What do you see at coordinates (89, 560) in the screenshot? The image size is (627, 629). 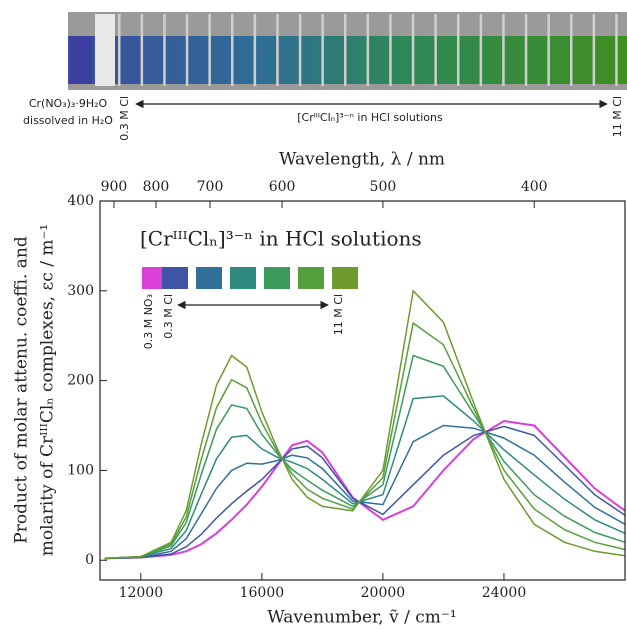 I see `y-tick-label: 0` at bounding box center [89, 560].